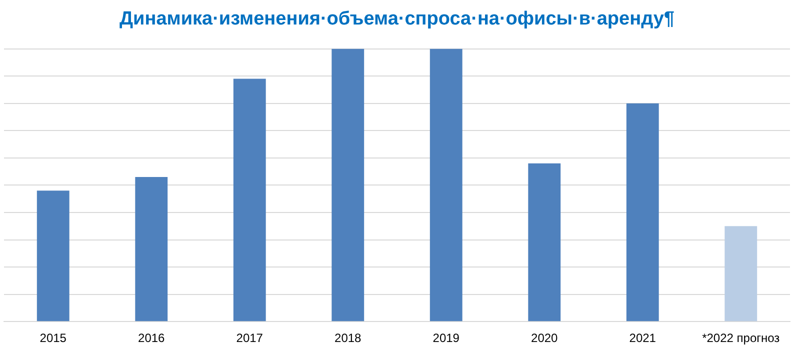 This screenshot has height=360, width=798. I want to click on x-tick-label: 2016, so click(152, 338).